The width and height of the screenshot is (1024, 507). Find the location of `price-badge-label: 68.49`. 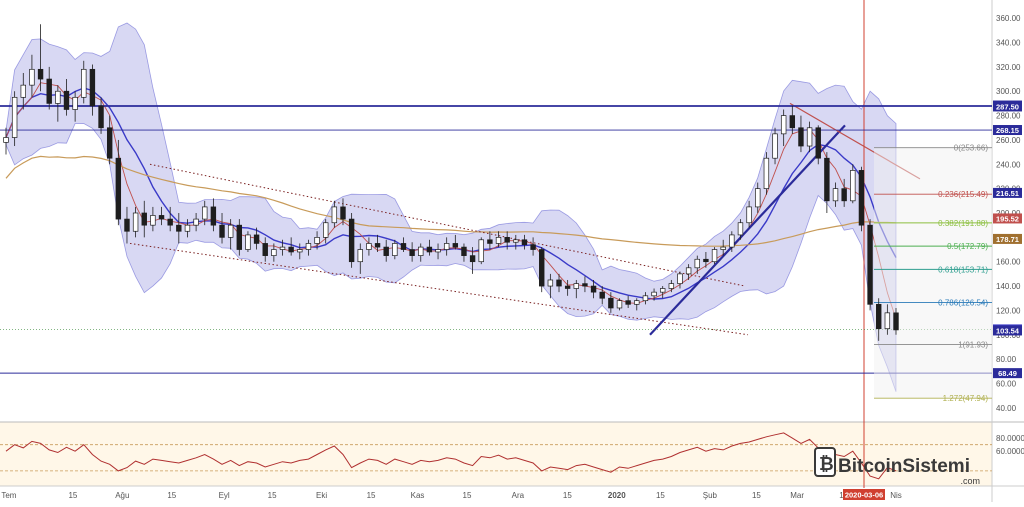

price-badge-label: 68.49 is located at coordinates (1007, 373).